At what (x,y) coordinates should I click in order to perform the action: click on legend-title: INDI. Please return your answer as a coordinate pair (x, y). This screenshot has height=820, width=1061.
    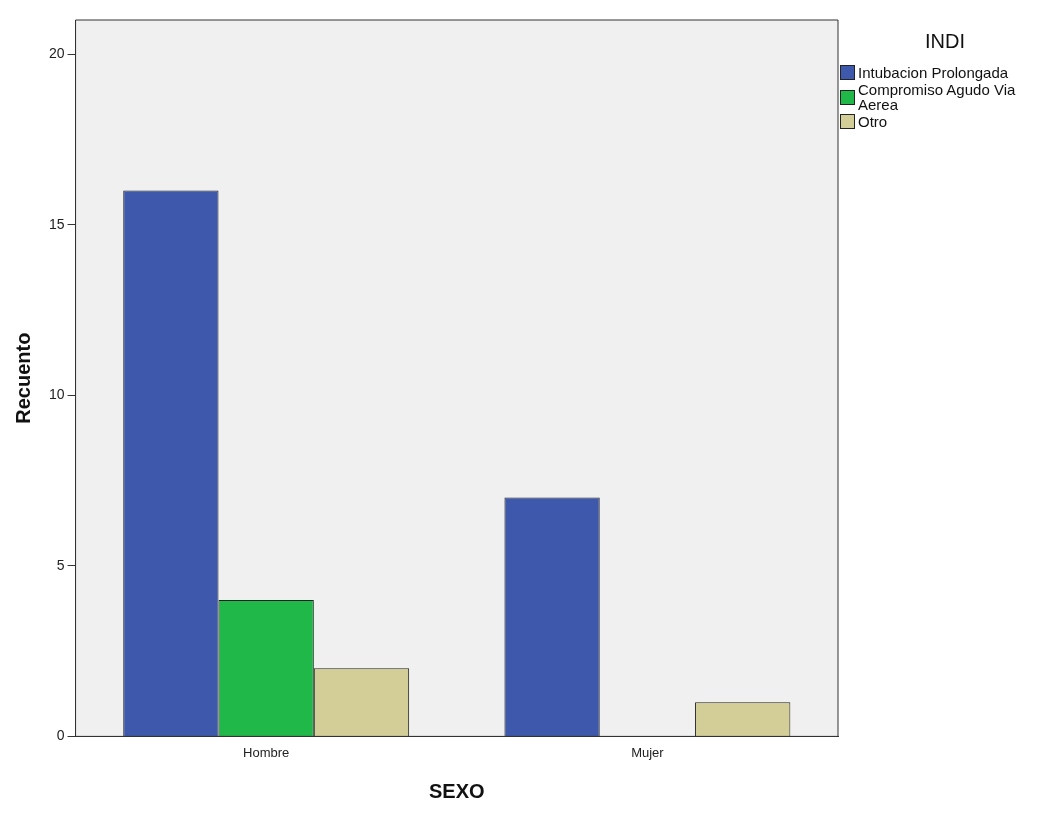
    Looking at the image, I should click on (945, 41).